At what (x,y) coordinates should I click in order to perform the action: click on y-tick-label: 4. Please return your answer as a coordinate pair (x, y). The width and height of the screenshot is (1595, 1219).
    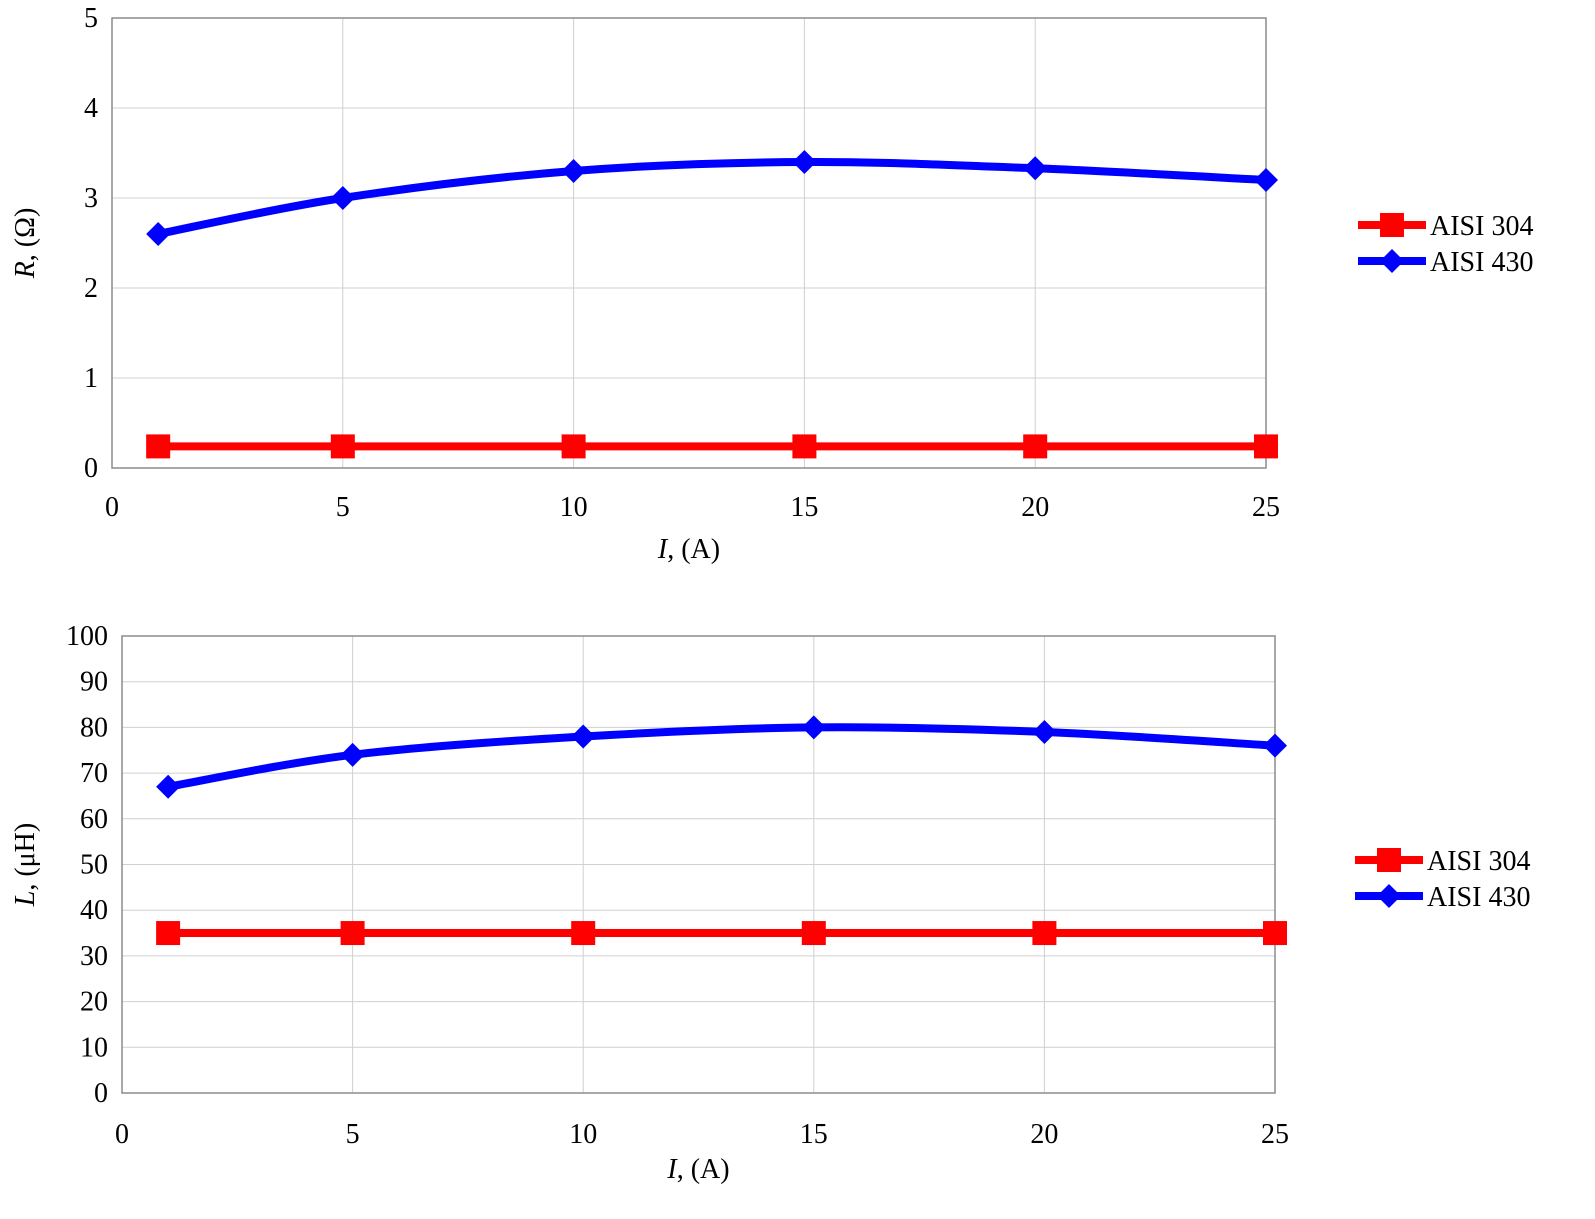
    Looking at the image, I should click on (91, 108).